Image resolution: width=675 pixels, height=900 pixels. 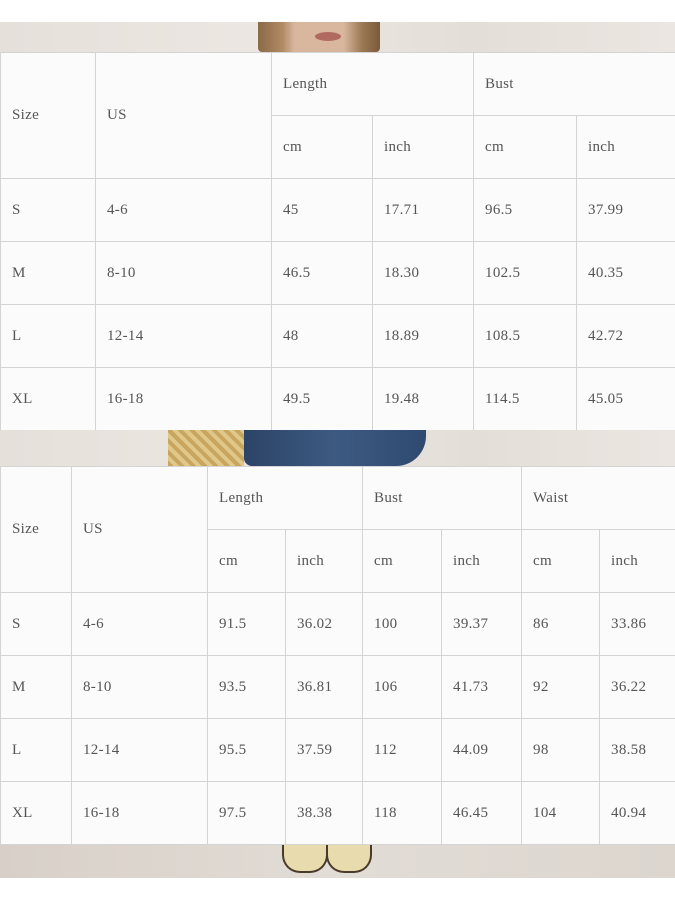 I want to click on table-subheader-row: cm inch cm inch cm inch, so click(x=338, y=561).